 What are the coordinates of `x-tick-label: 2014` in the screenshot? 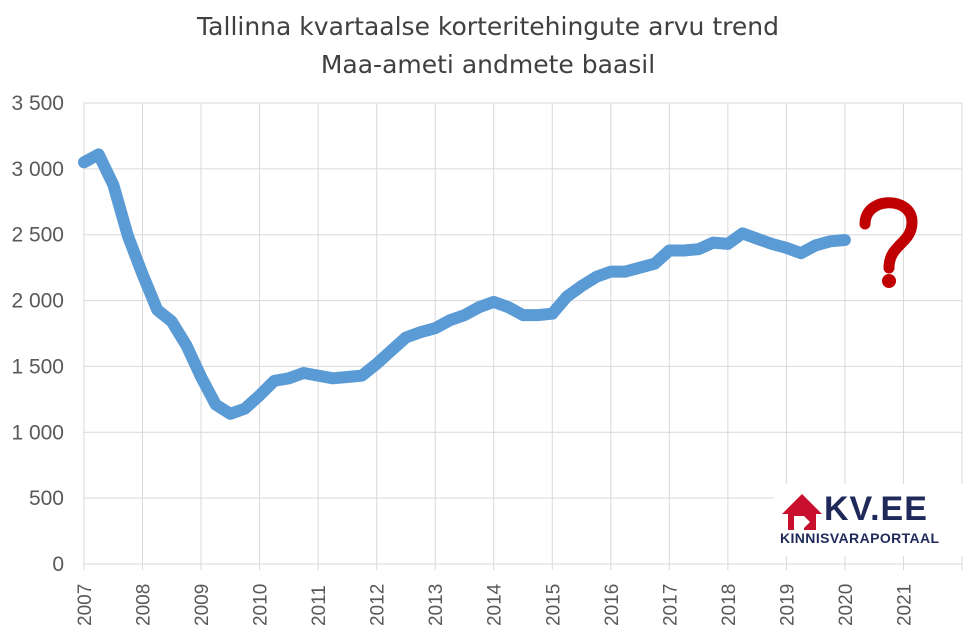 It's located at (495, 604).